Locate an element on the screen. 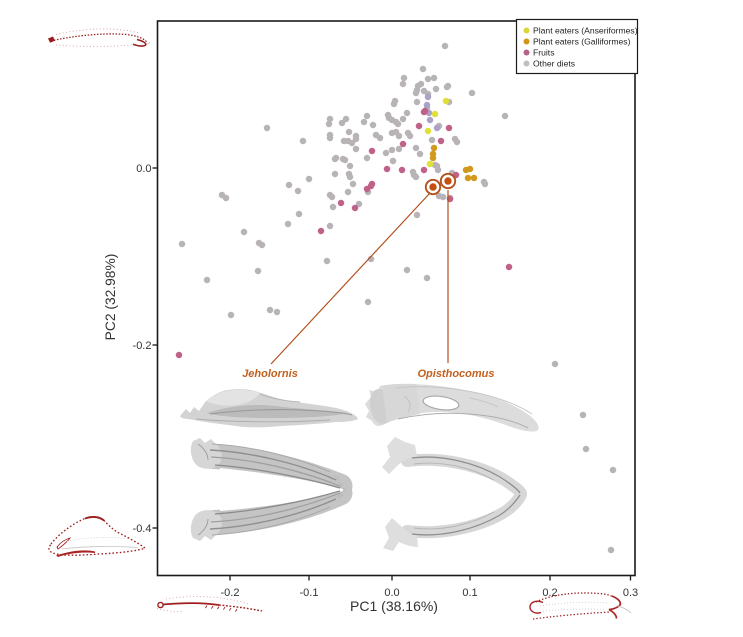  svg-text: PC1 (38.16%) is located at coordinates (394, 606).